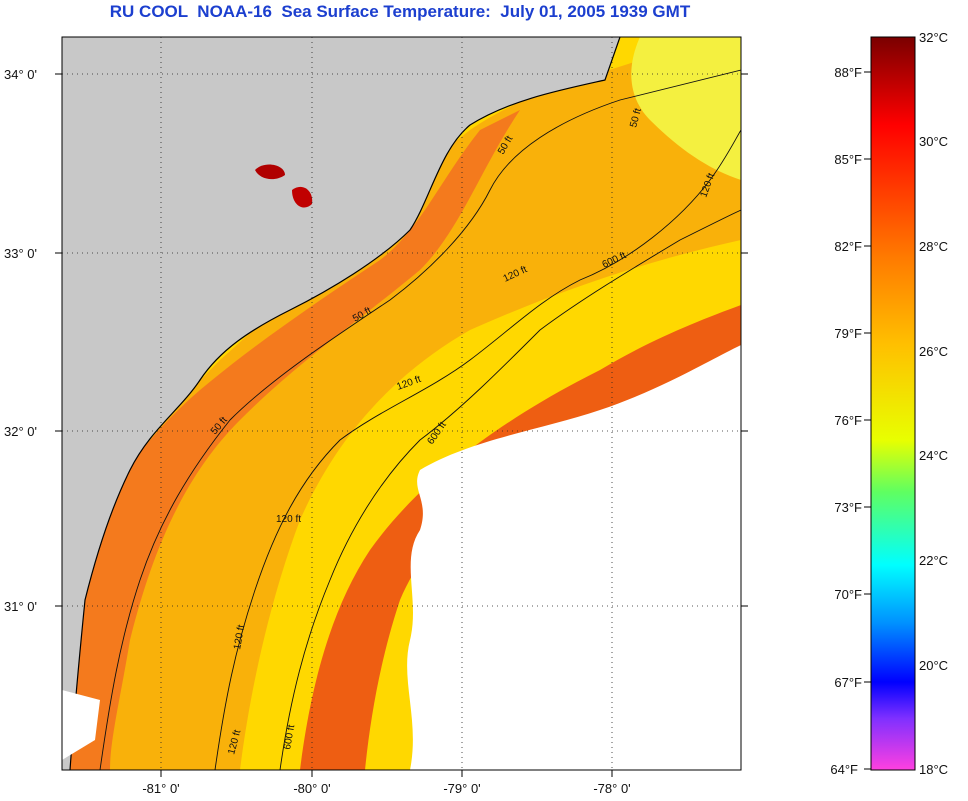 This screenshot has width=968, height=801. Describe the element at coordinates (848, 159) in the screenshot. I see `fahrenheit-label-85: 85°F` at that location.